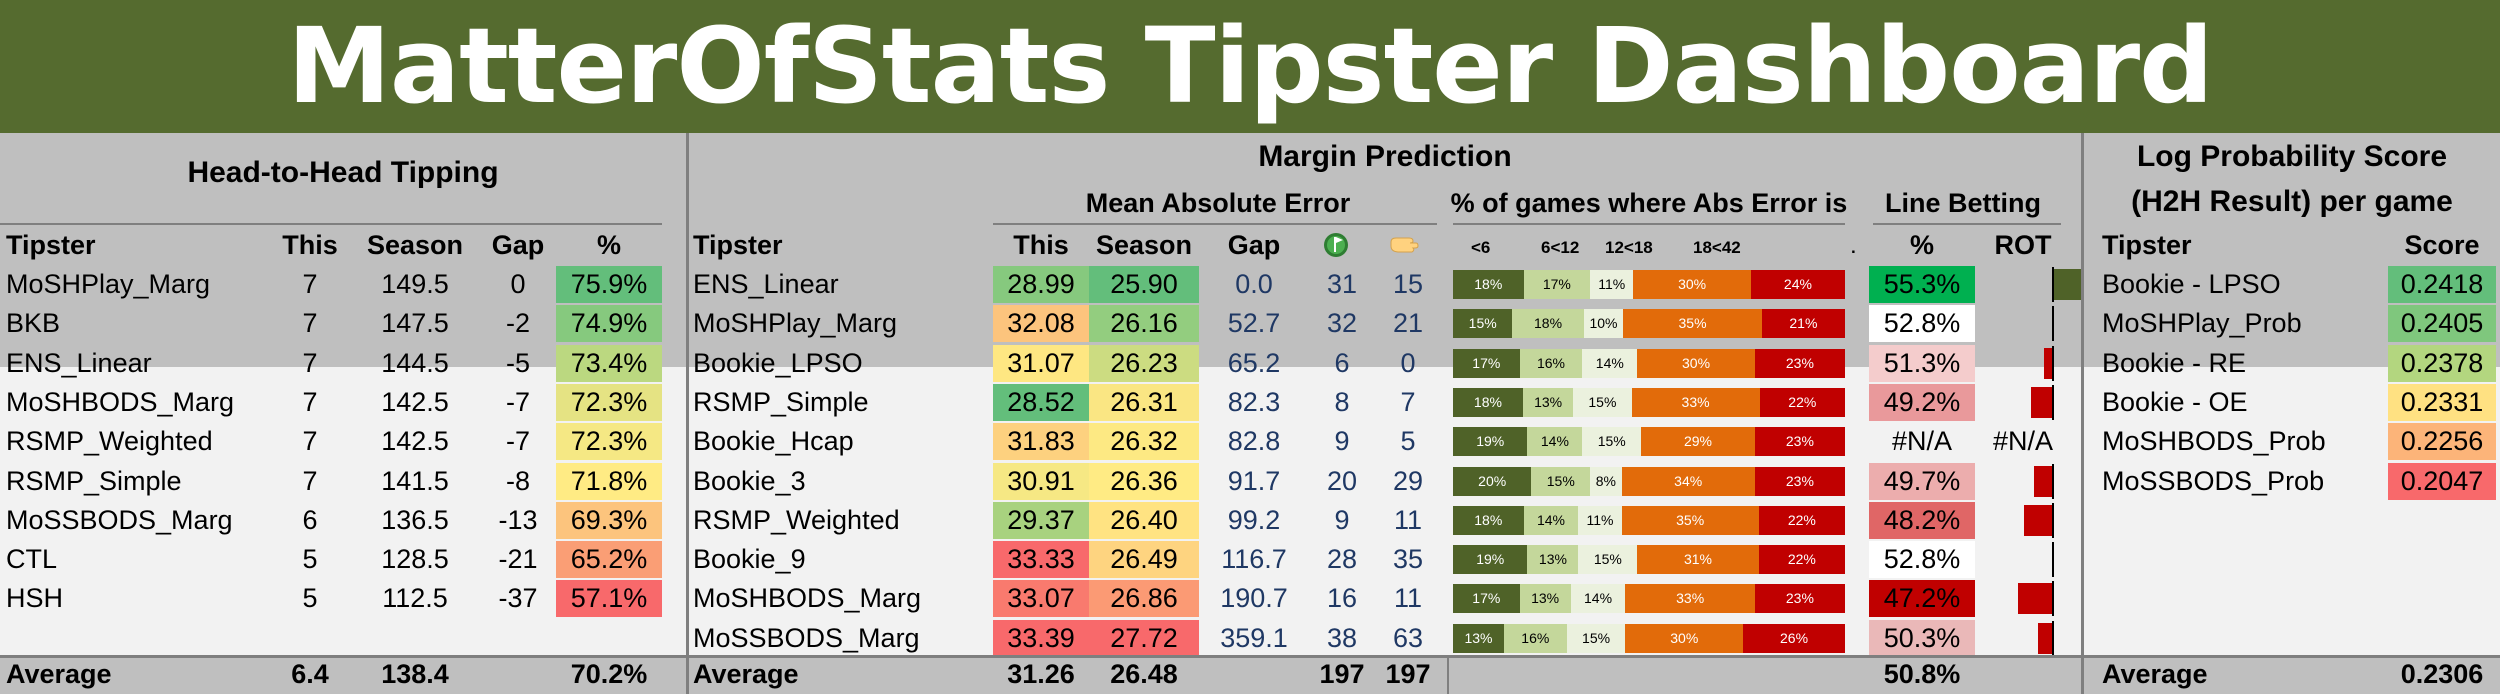  Describe the element at coordinates (1649, 284) in the screenshot. I see `abs-error-bar: 18% 17% 11% 30% 24%` at that location.